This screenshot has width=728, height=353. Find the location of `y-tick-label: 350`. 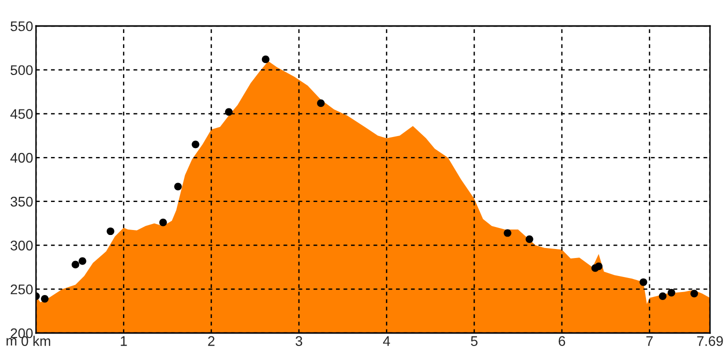

y-tick-label: 350 is located at coordinates (21, 201).